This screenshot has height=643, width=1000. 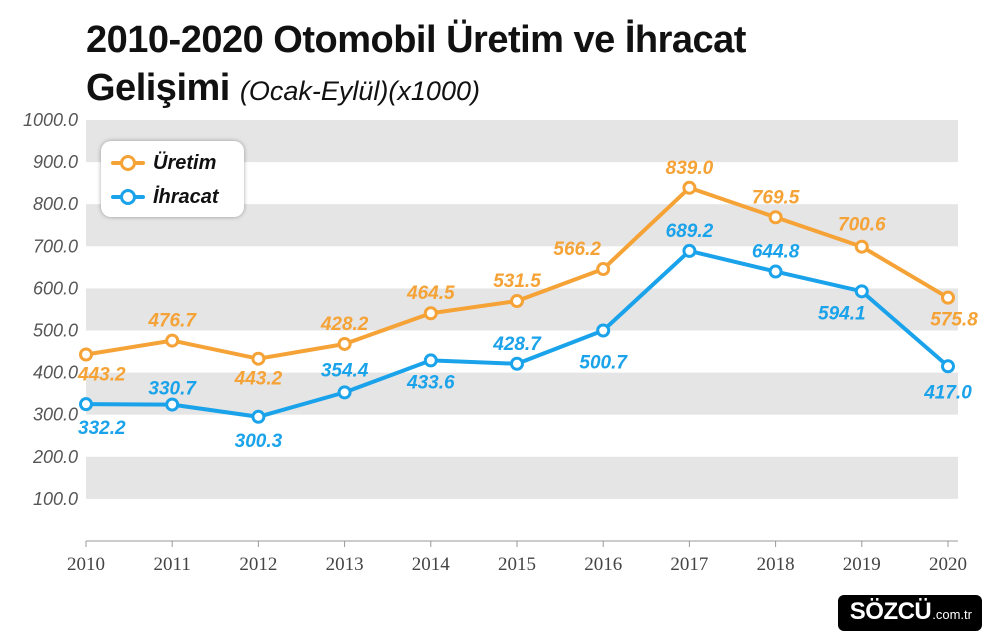 I want to click on brand-suffix: .com.tr, so click(x=952, y=614).